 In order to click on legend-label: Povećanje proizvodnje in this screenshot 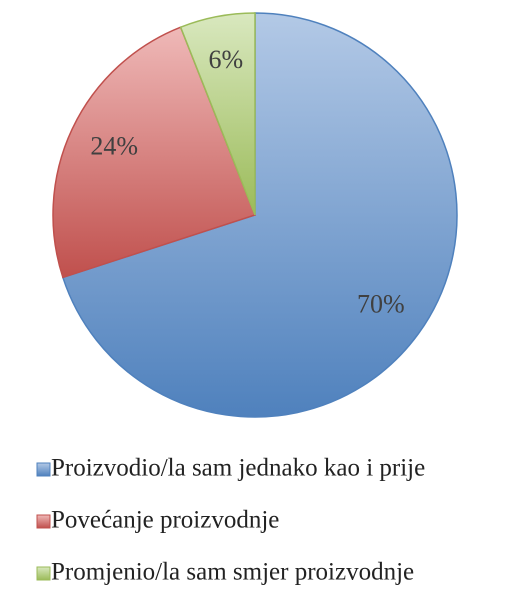, I will do `click(165, 520)`.